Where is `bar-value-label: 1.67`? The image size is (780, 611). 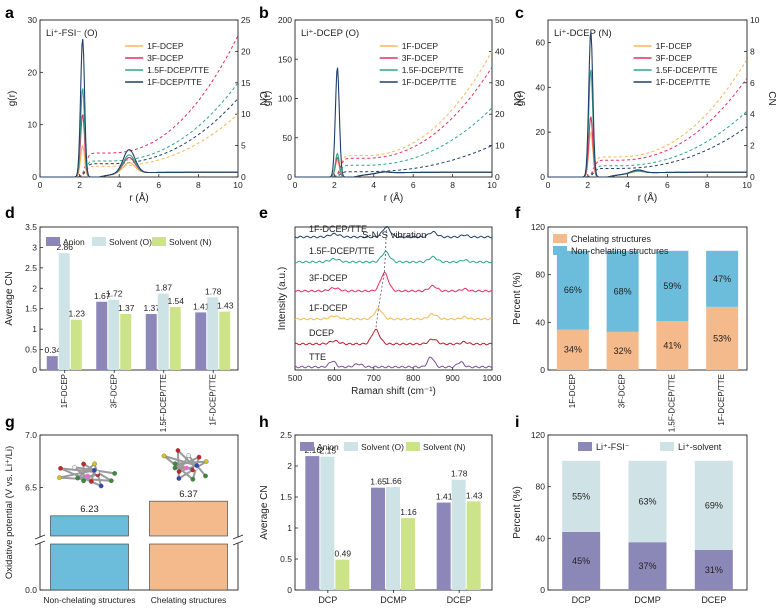
bar-value-label: 1.67 is located at coordinates (102, 296).